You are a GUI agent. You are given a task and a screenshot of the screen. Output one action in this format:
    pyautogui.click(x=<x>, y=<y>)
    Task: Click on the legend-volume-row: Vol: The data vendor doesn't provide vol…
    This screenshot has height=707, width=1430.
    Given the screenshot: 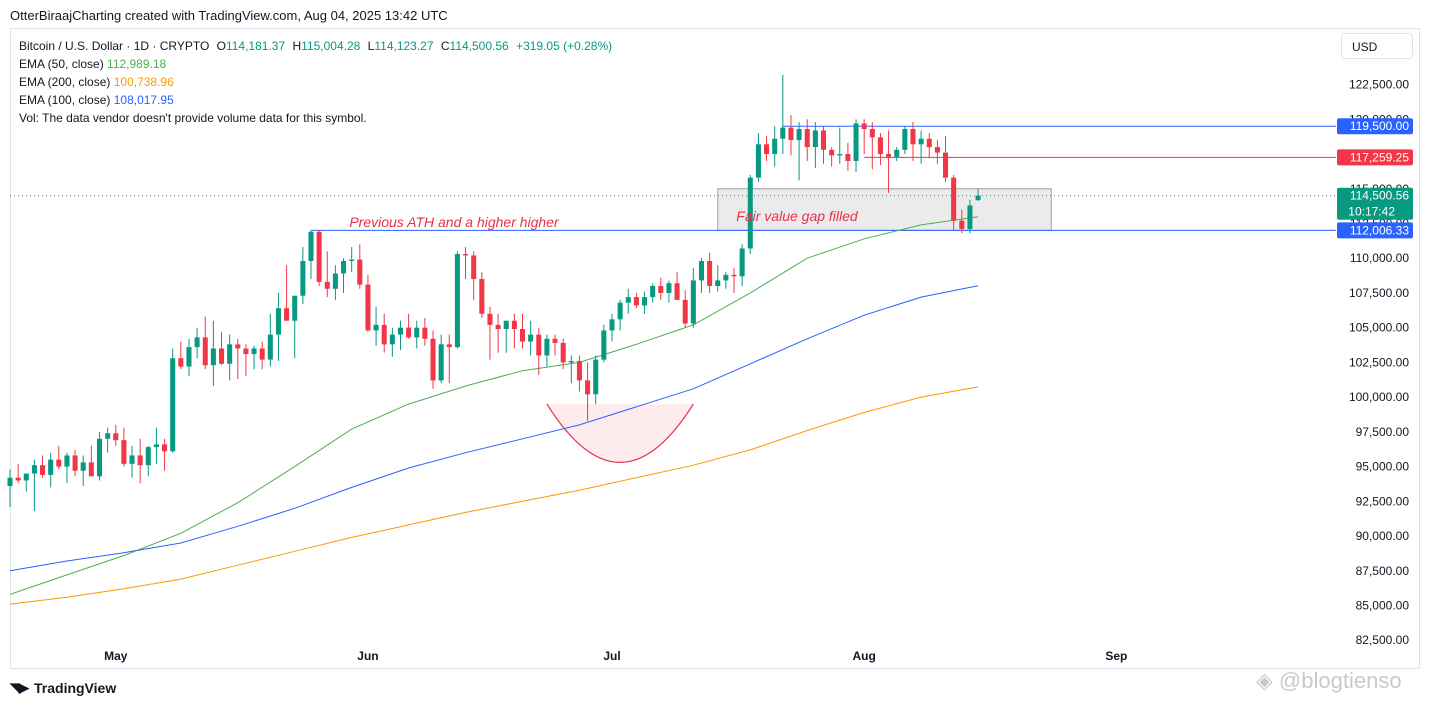 What is the action you would take?
    pyautogui.click(x=315, y=118)
    